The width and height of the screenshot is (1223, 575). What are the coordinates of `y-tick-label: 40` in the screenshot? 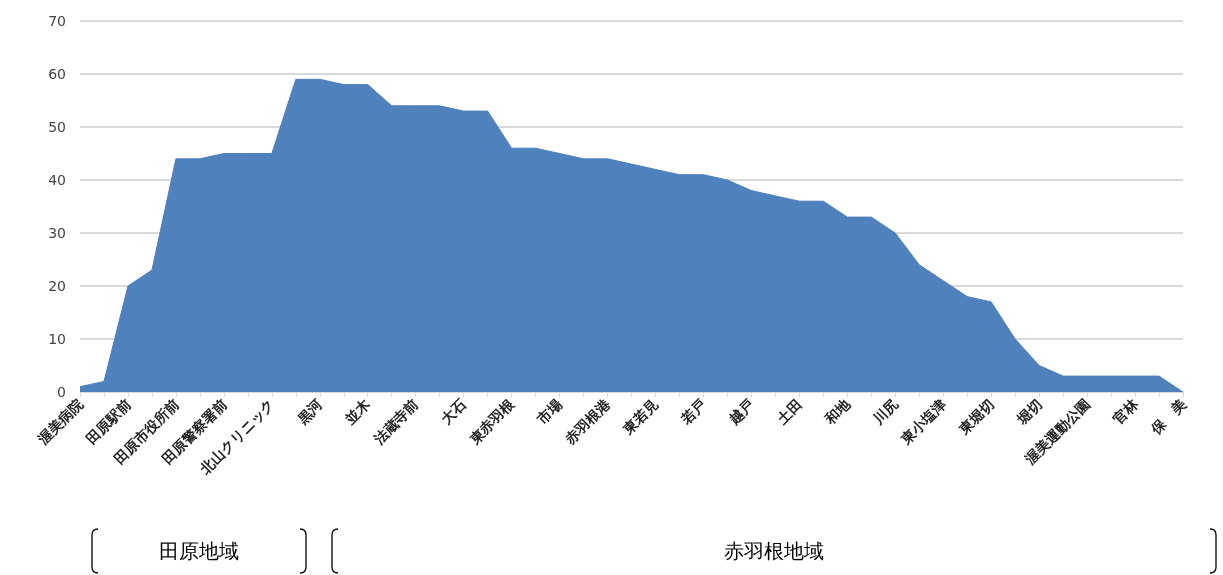 It's located at (57, 180).